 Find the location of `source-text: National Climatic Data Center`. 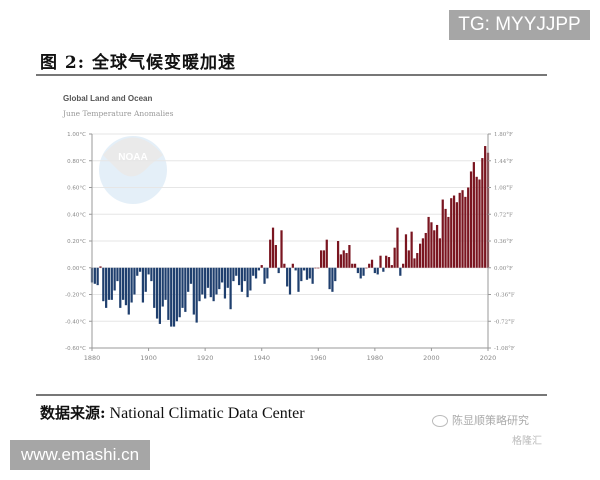

source-text: National Climatic Data Center is located at coordinates (205, 413).